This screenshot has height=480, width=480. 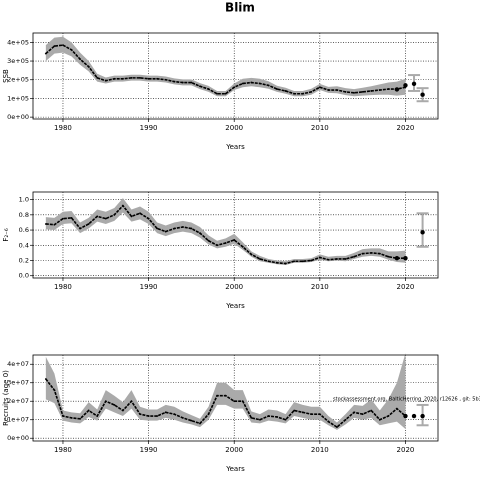 What do you see at coordinates (18, 80) in the screenshot?
I see `y-tick-label: 2e+05` at bounding box center [18, 80].